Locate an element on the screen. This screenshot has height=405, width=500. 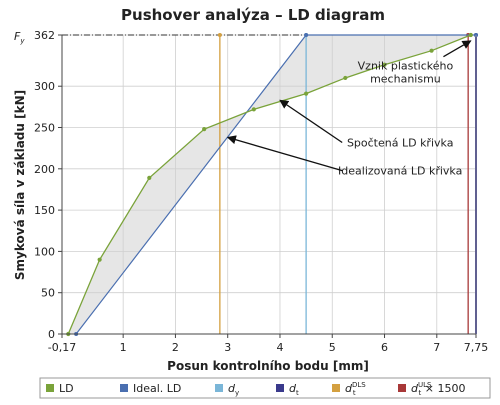
y-tick-label: 200 is located at coordinates (44, 169).